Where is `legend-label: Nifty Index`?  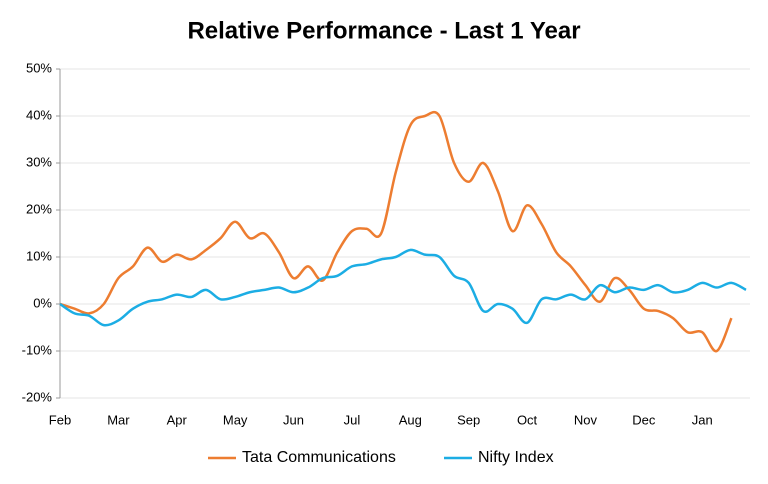 legend-label: Nifty Index is located at coordinates (516, 457).